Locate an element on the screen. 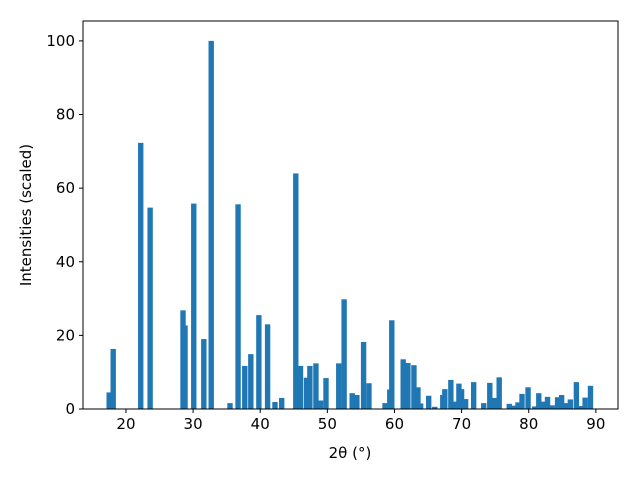 This screenshot has height=480, width=640. x-tick-label: 20 is located at coordinates (125, 424).